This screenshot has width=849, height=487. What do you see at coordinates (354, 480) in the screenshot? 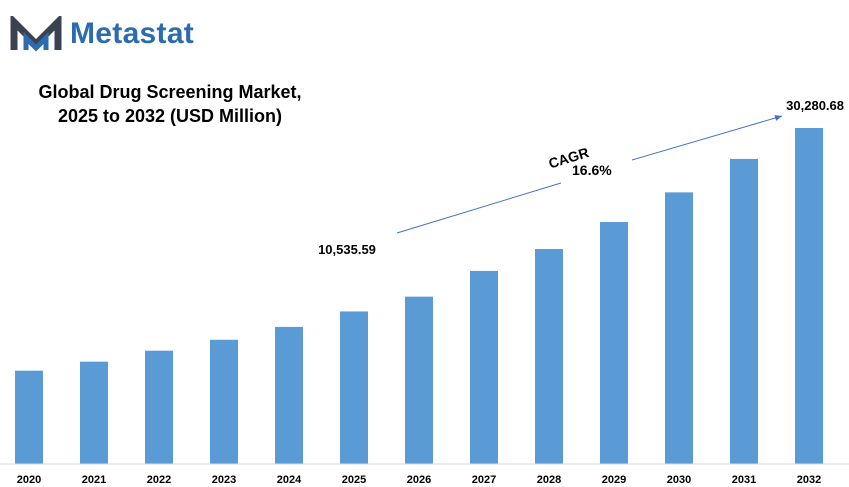
I see `x-tick-2025: 2025` at bounding box center [354, 480].